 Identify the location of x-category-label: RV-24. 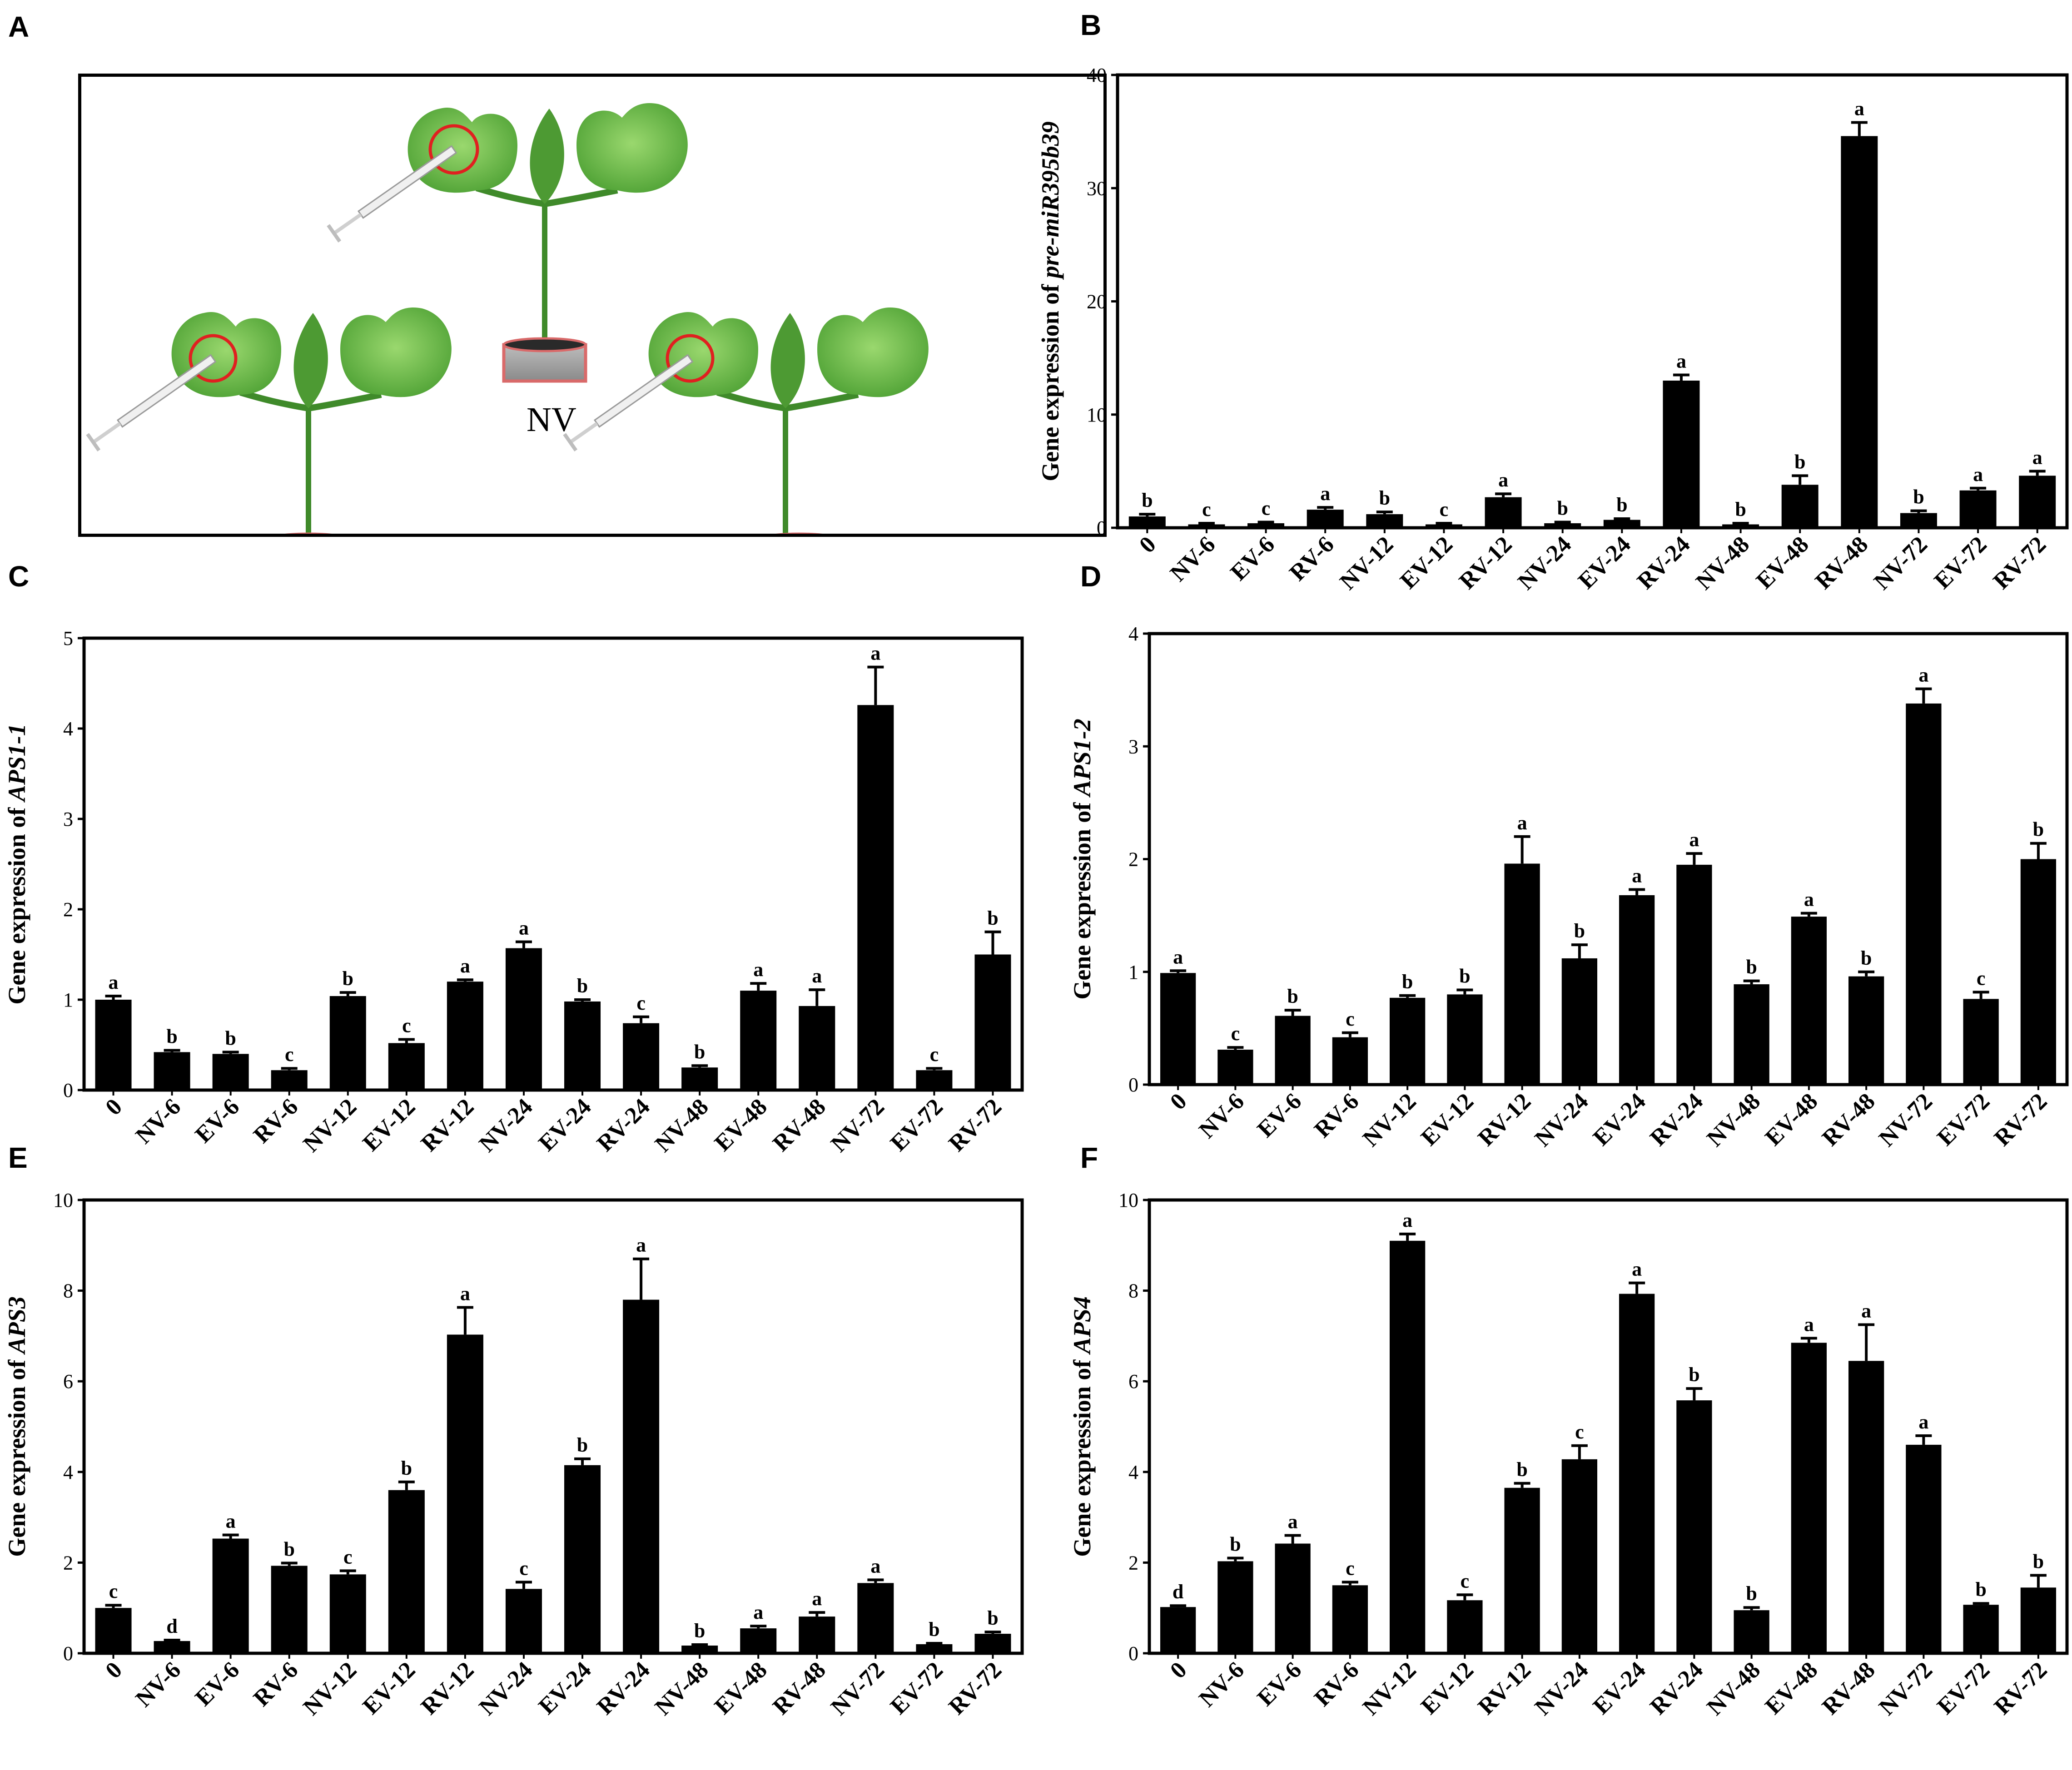
(1676, 1688).